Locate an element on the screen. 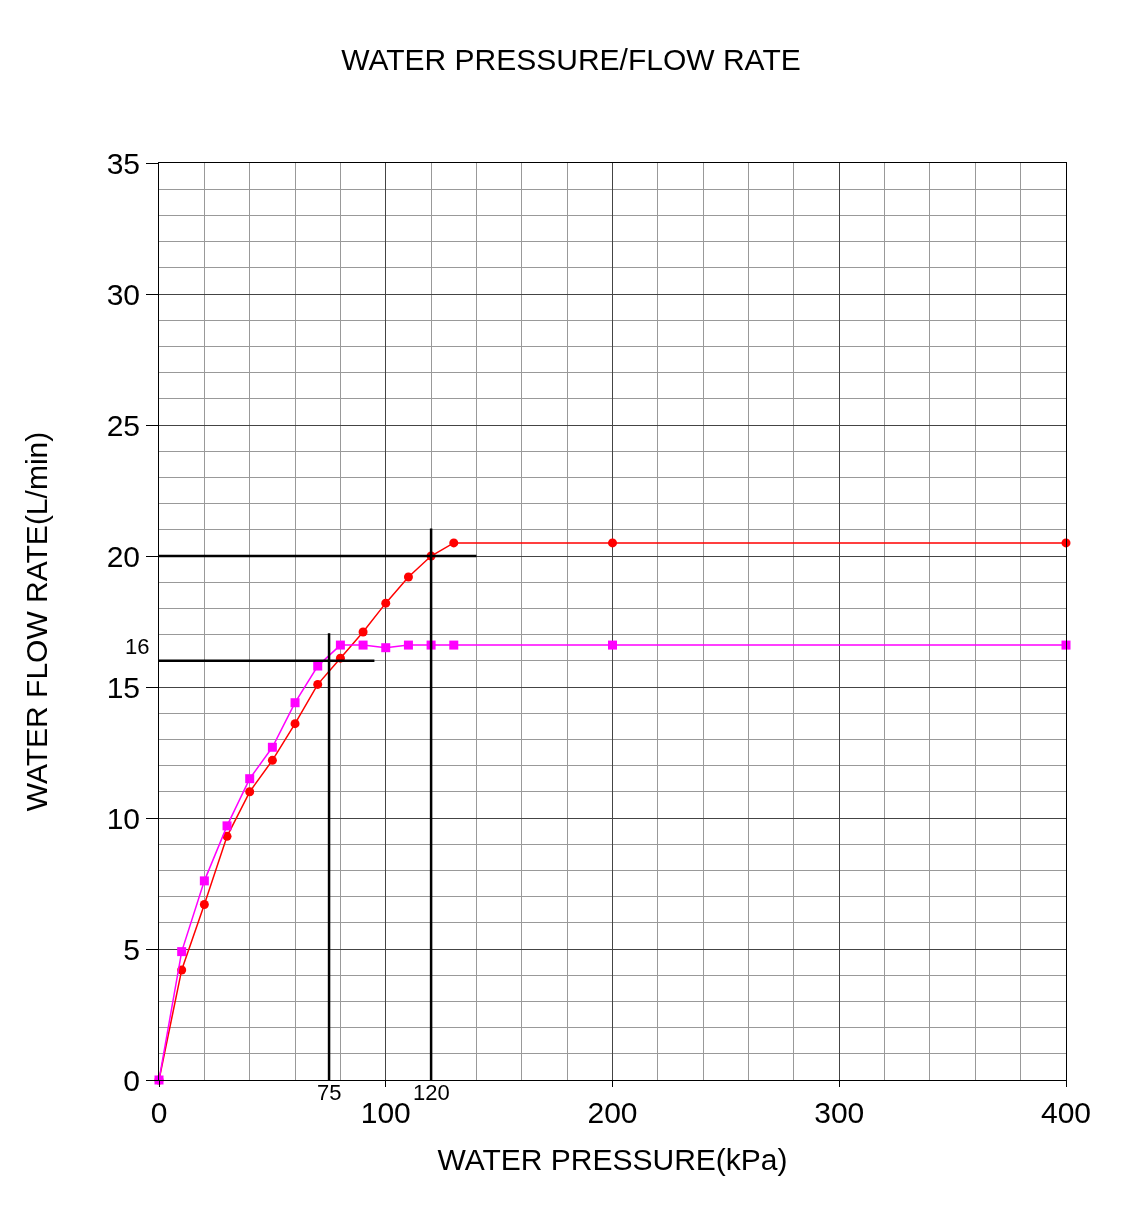 This screenshot has height=1222, width=1142. y-tick-label: 20 is located at coordinates (123, 556).